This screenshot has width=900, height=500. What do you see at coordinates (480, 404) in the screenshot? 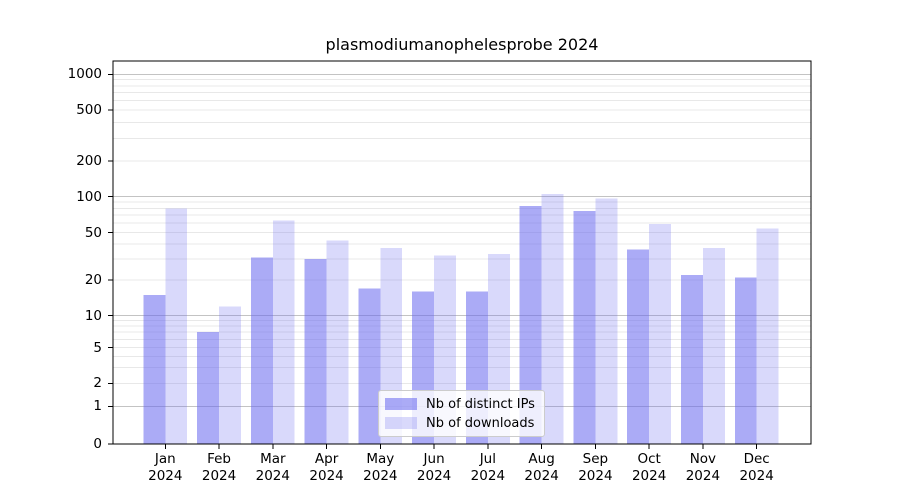
I see `legend-label: Nb of distinct IPs` at bounding box center [480, 404].